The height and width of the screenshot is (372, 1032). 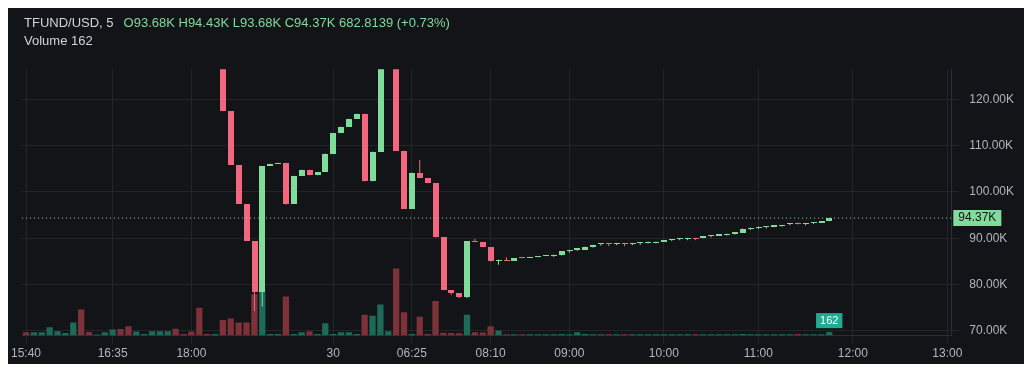 I want to click on text: O93.68K H94.43K L93.68K C94.37K 682.8139 (+0.73%), so click(x=286, y=22).